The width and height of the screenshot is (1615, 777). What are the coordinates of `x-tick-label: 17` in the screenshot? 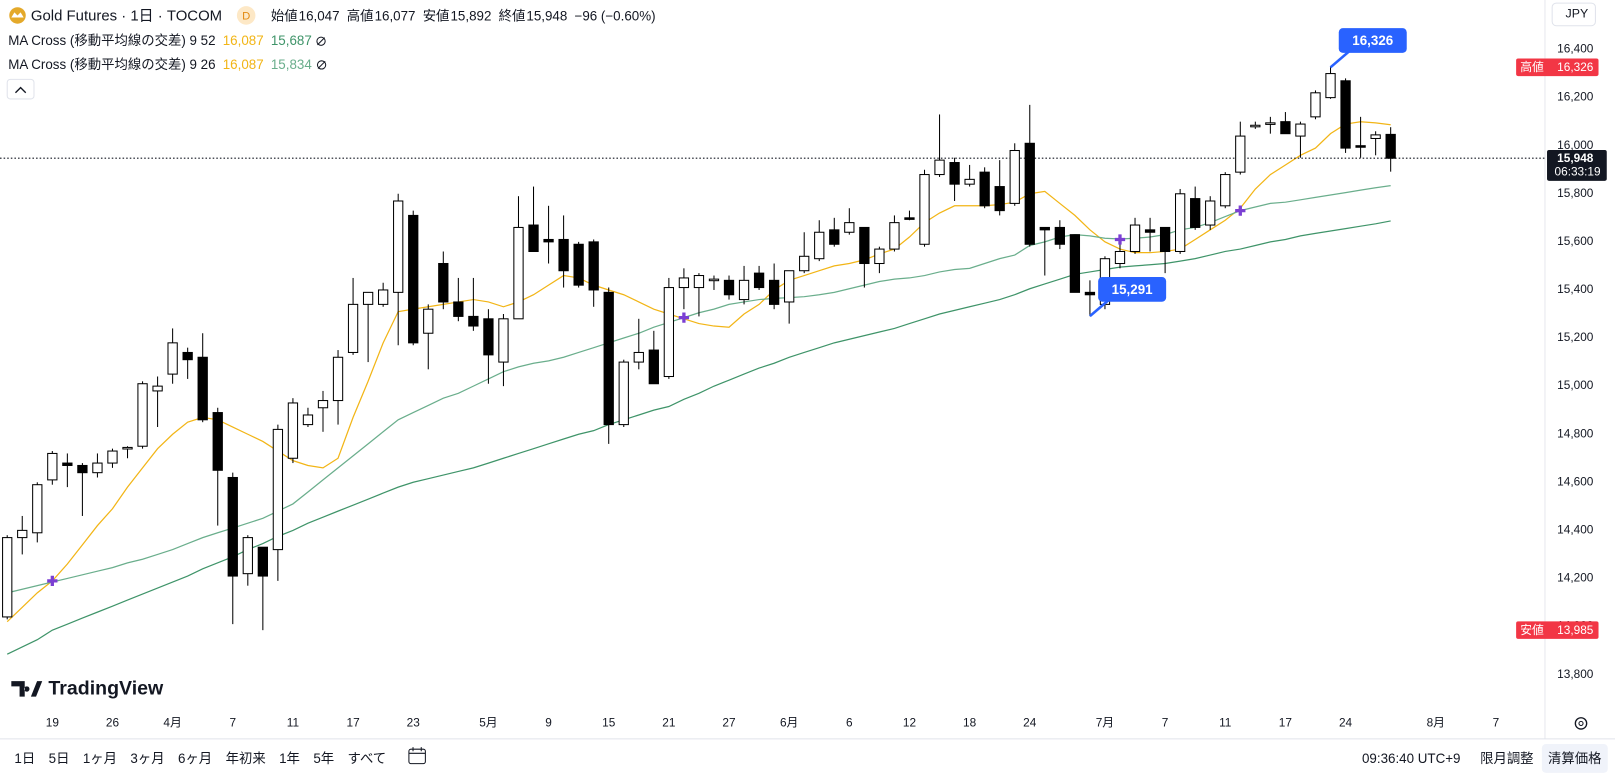 It's located at (1285, 723).